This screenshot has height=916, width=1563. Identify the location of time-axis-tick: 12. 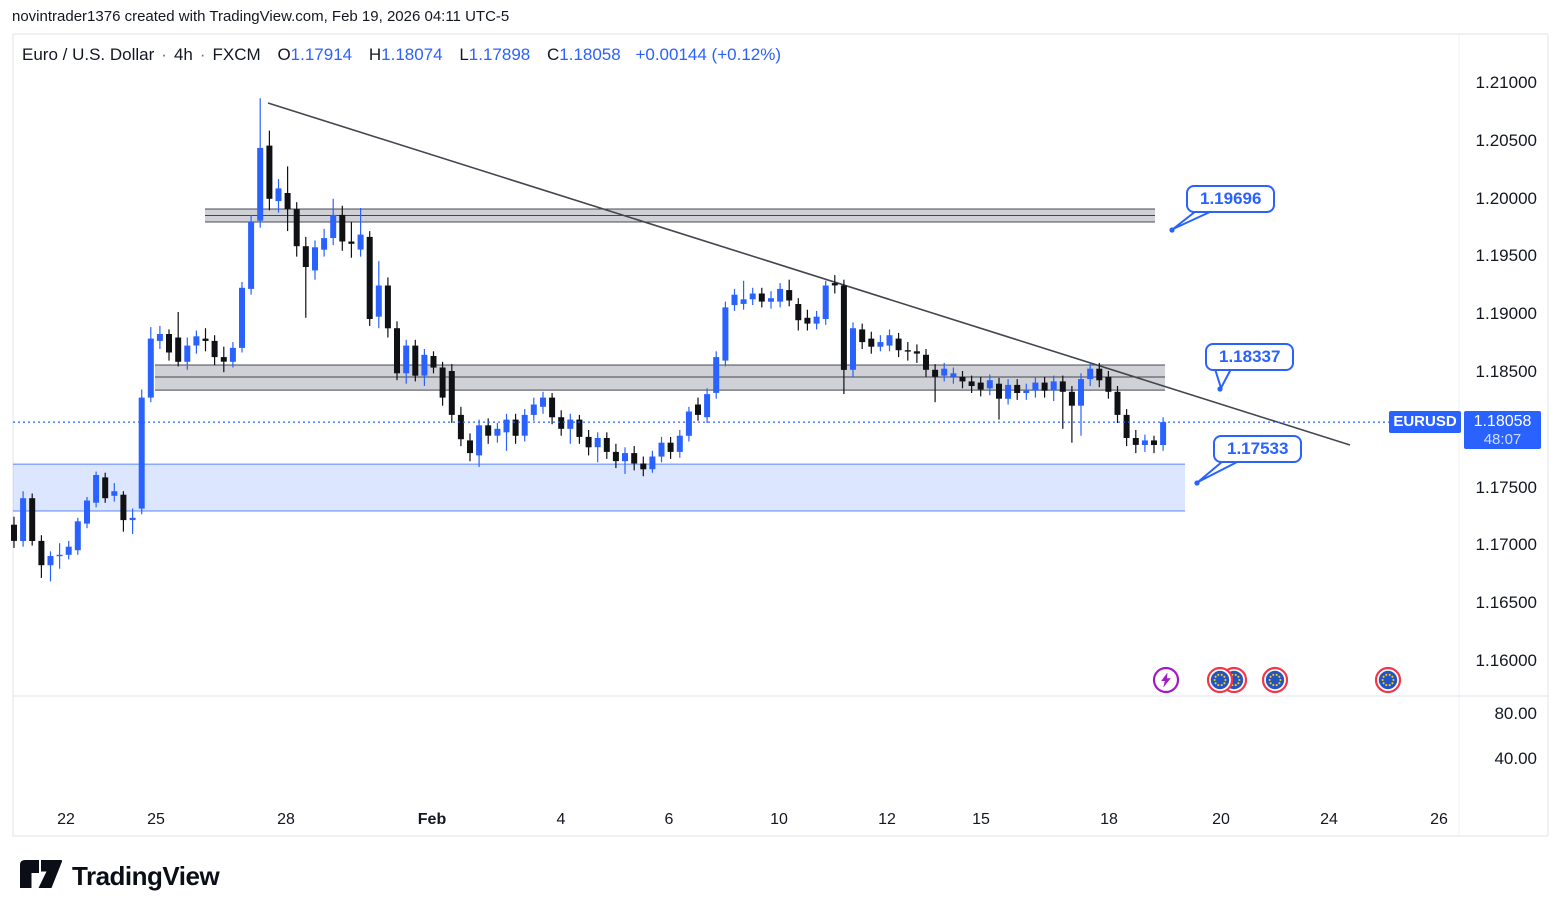
(887, 819).